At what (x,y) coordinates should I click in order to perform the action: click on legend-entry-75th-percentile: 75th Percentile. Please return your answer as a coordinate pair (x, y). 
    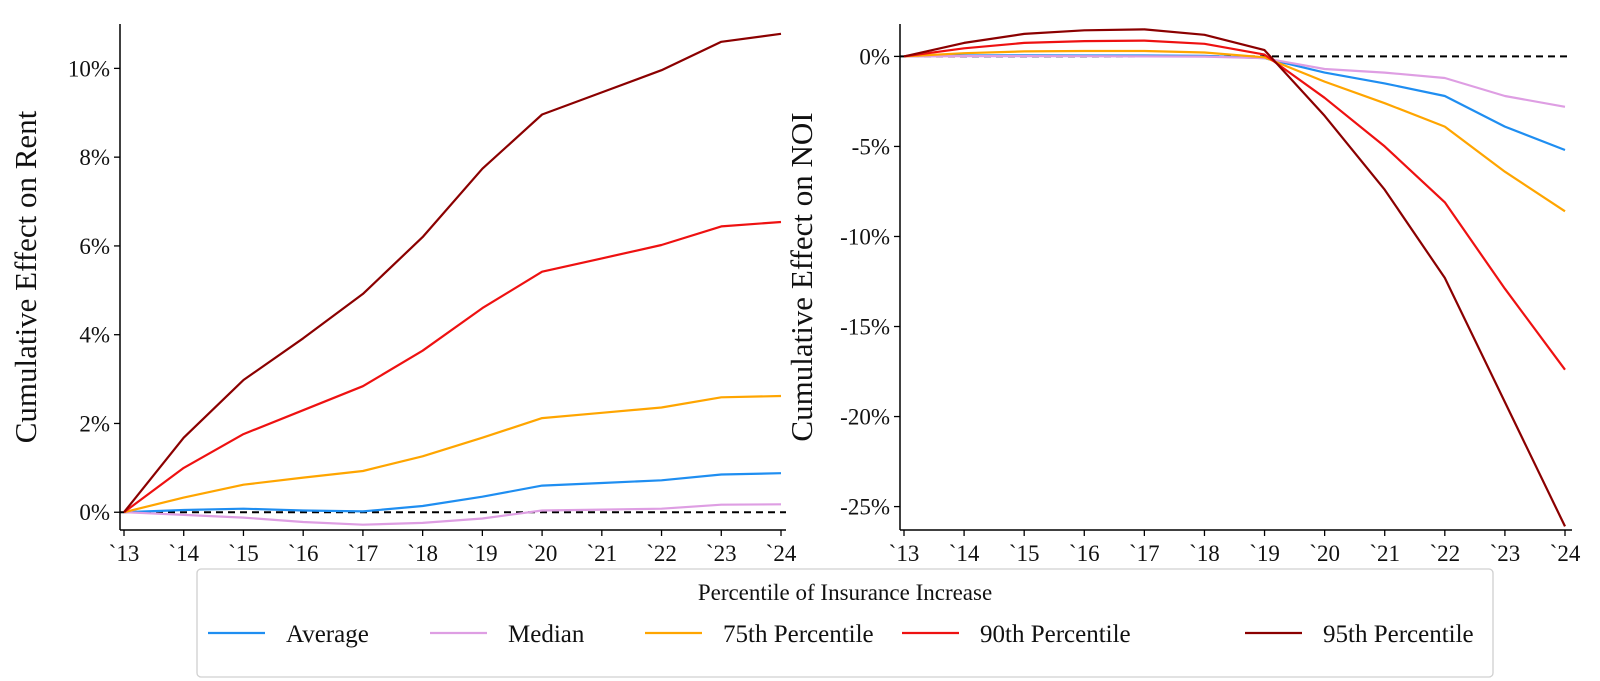
    Looking at the image, I should click on (759, 634).